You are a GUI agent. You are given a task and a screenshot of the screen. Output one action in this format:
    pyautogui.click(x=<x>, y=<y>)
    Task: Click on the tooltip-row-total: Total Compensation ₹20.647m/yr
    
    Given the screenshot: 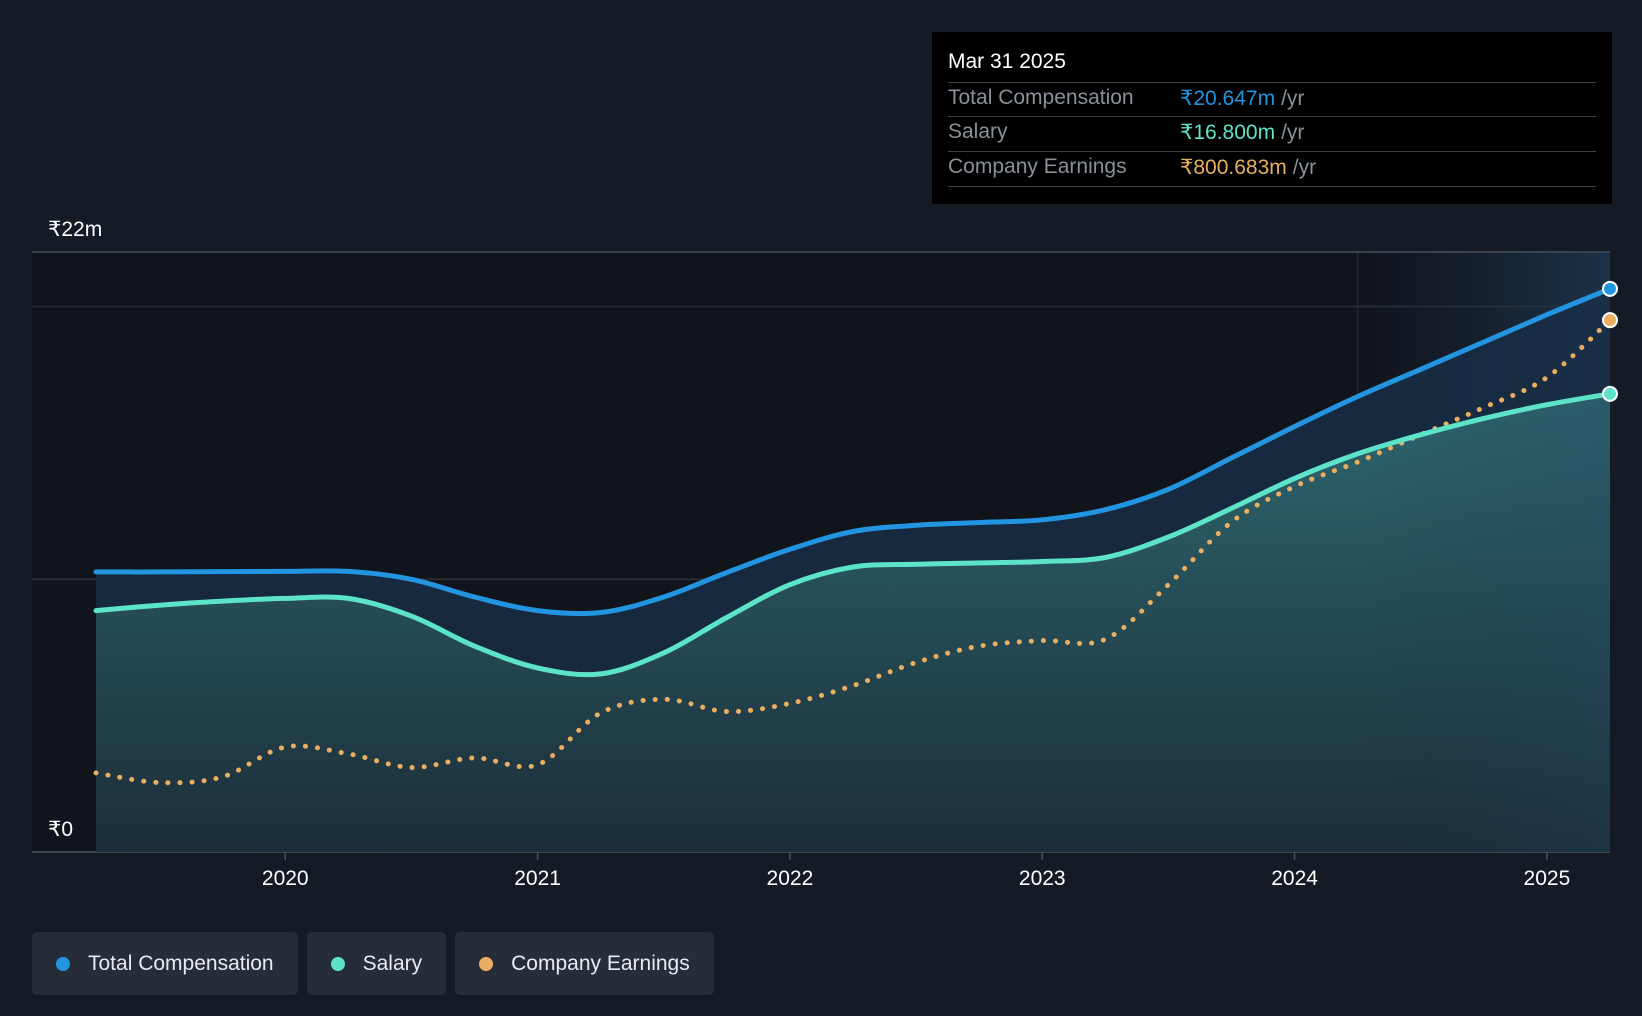 What is the action you would take?
    pyautogui.click(x=1272, y=99)
    